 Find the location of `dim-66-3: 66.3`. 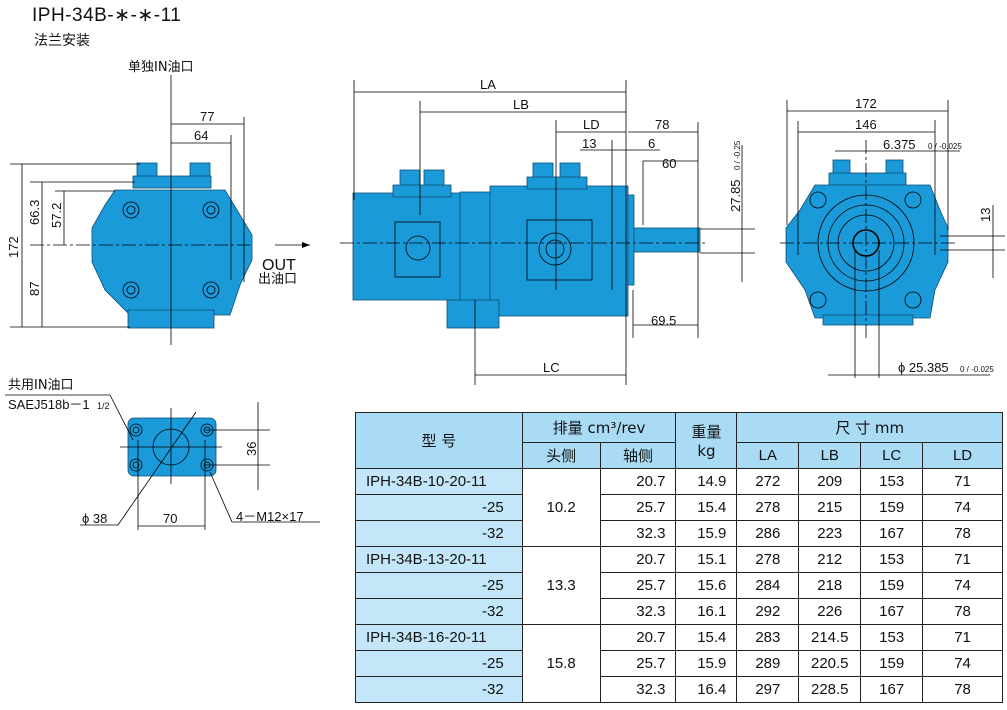

dim-66-3: 66.3 is located at coordinates (34, 212).